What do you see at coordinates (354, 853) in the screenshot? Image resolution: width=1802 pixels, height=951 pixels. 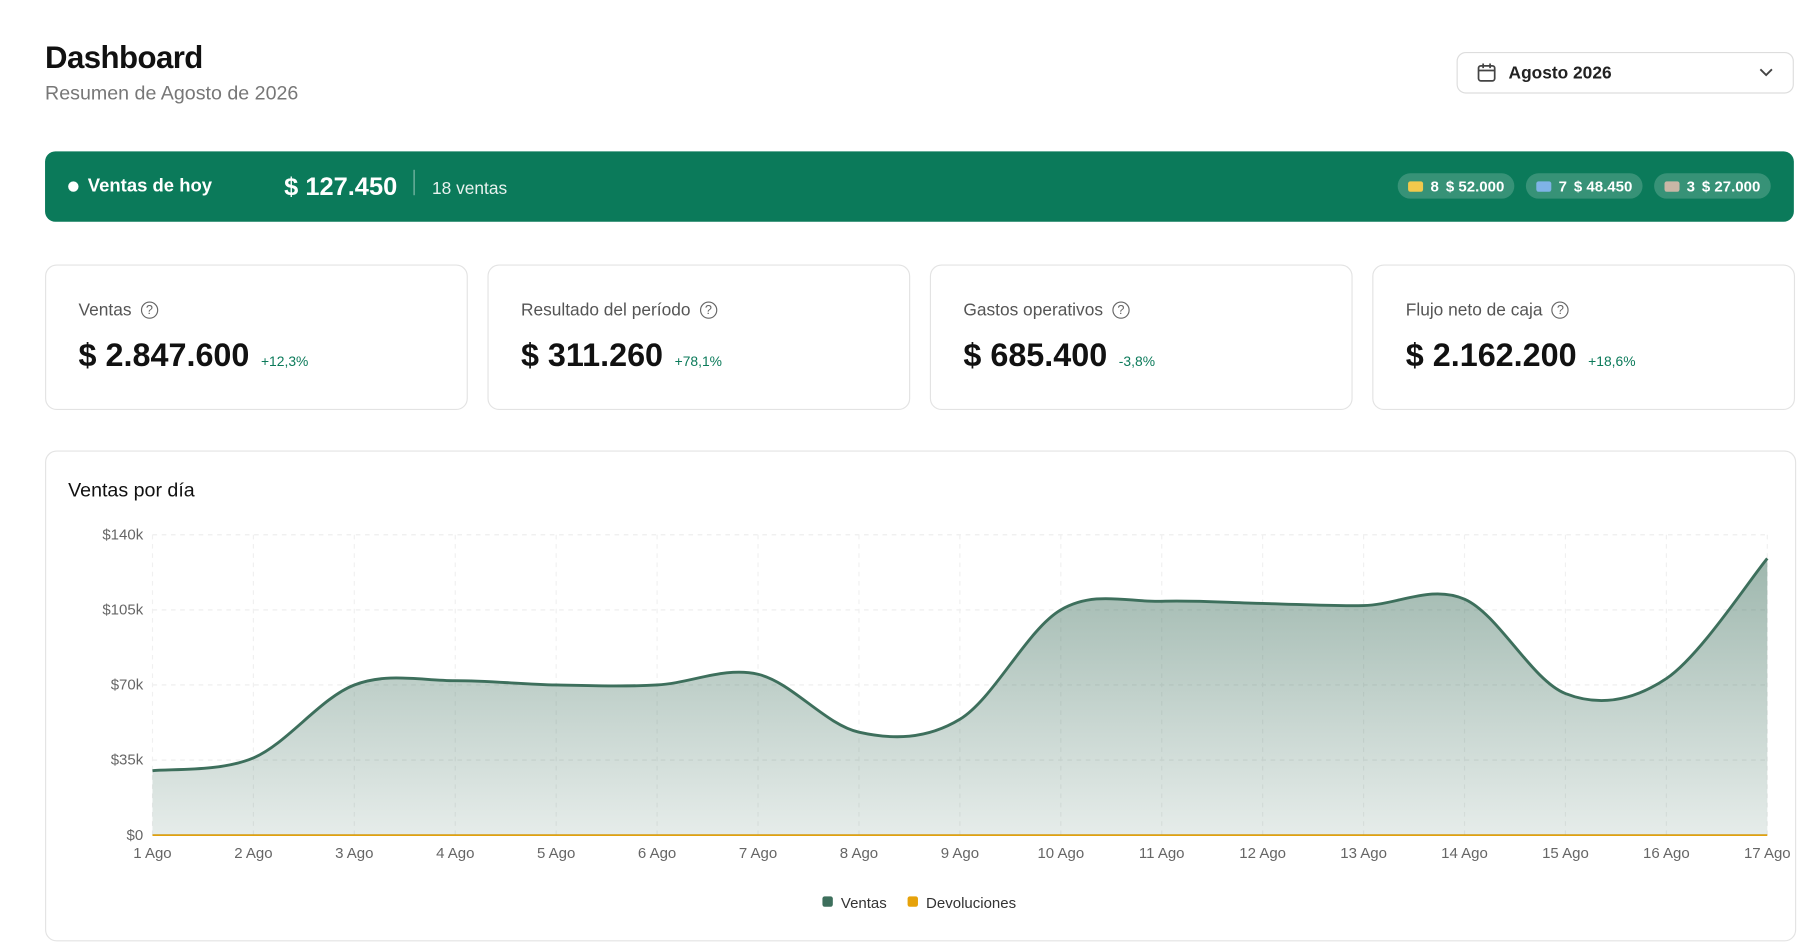 I see `x-tick-label: 3 Ago` at bounding box center [354, 853].